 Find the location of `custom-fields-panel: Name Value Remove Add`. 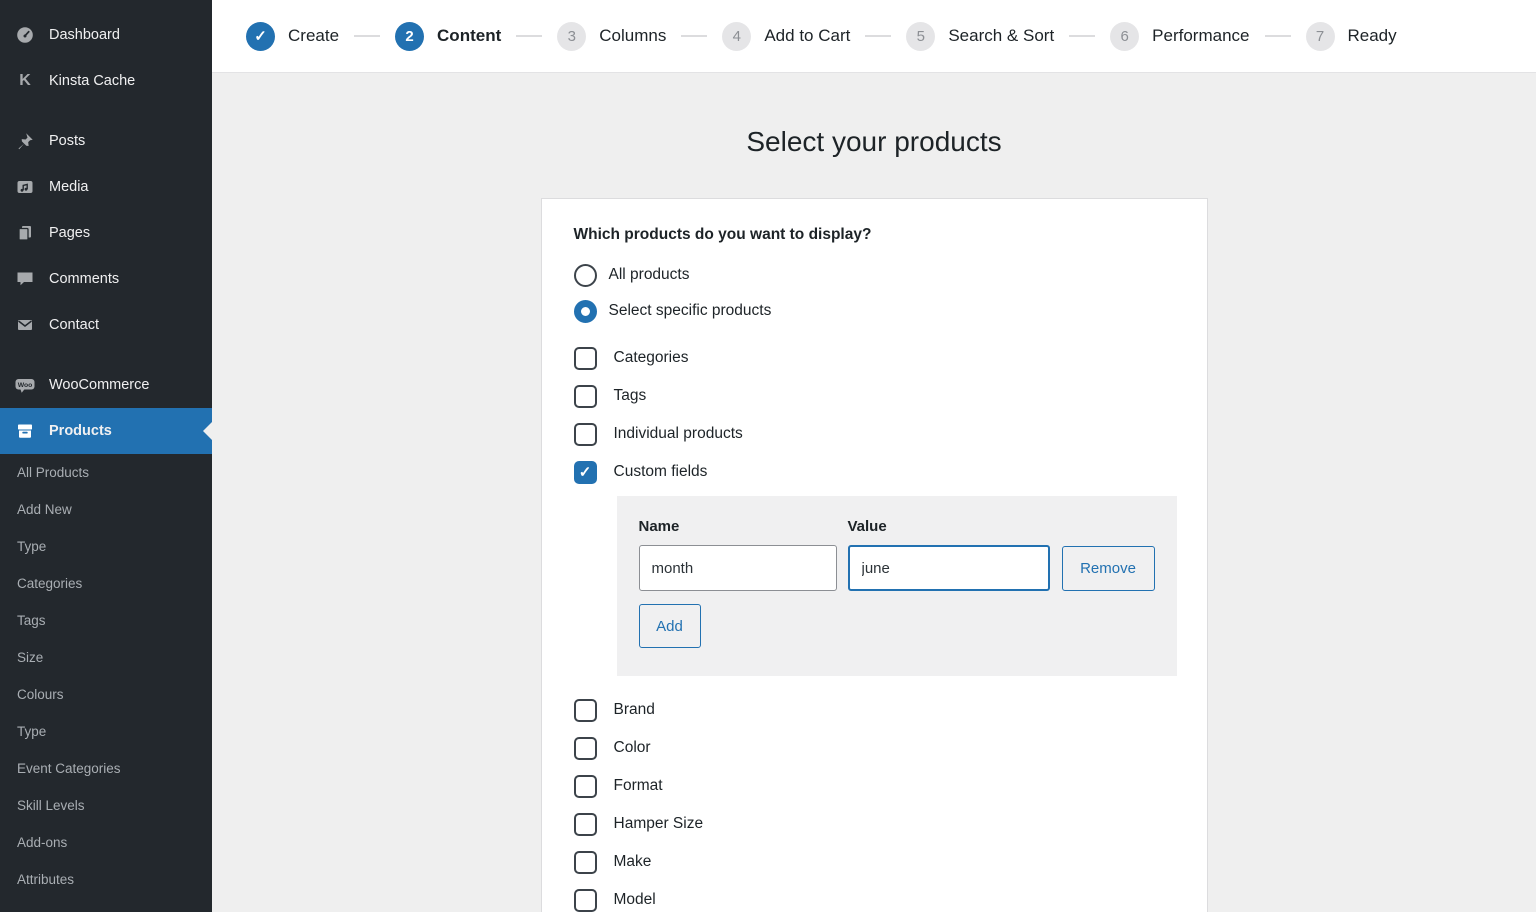

custom-fields-panel: Name Value Remove Add is located at coordinates (896, 586).